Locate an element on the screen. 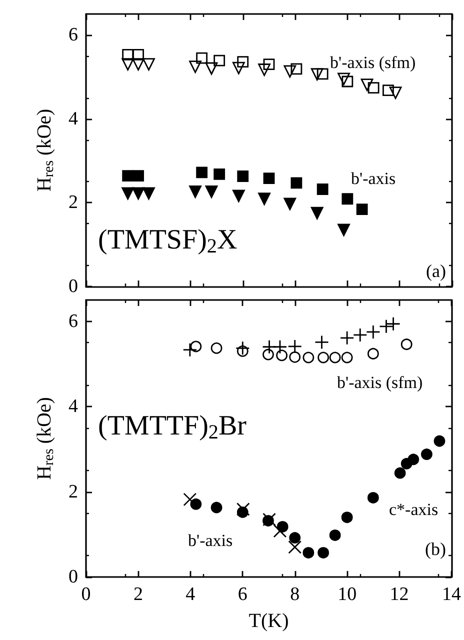 This screenshot has width=464, height=640. x-tick-label: 2 is located at coordinates (138, 594).